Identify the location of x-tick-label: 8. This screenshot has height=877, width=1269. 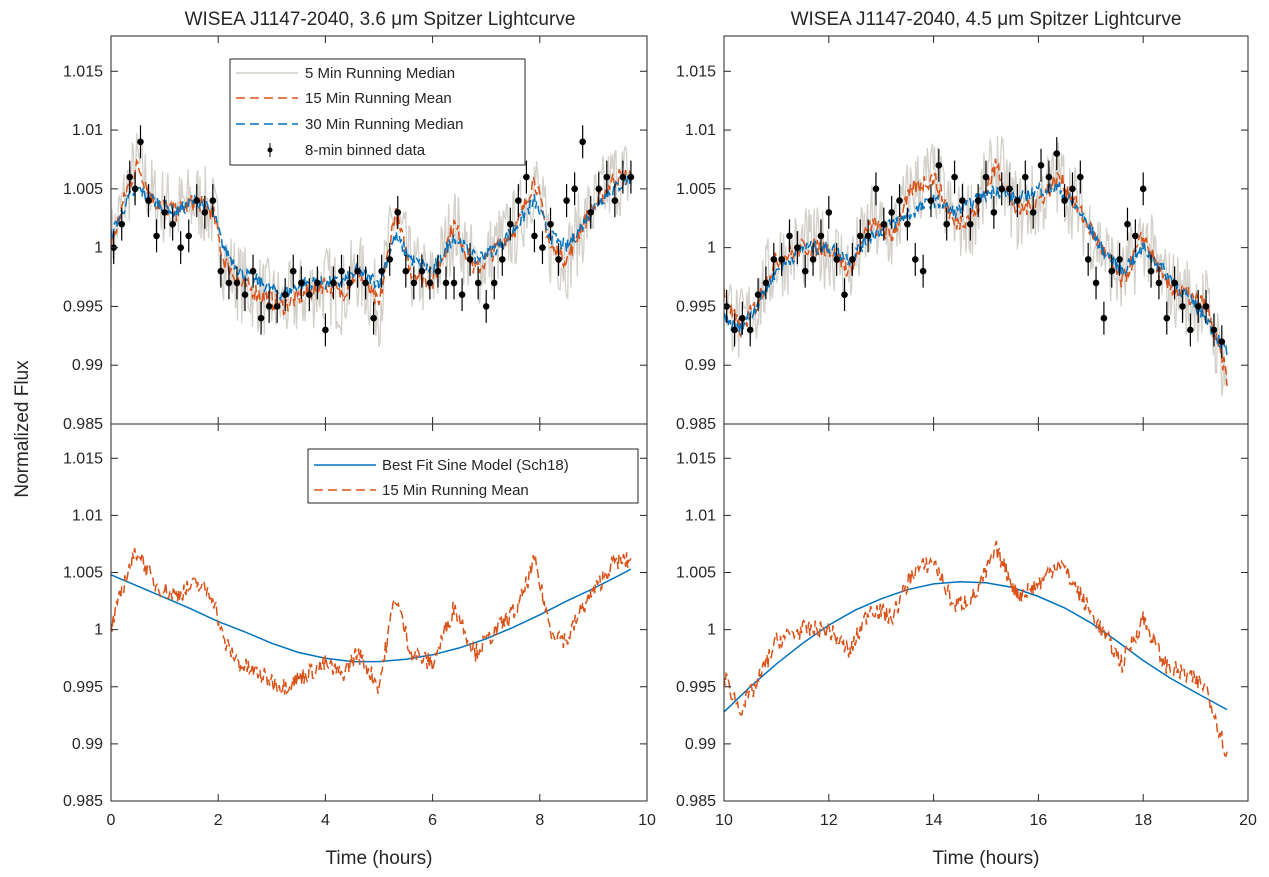
(539, 820).